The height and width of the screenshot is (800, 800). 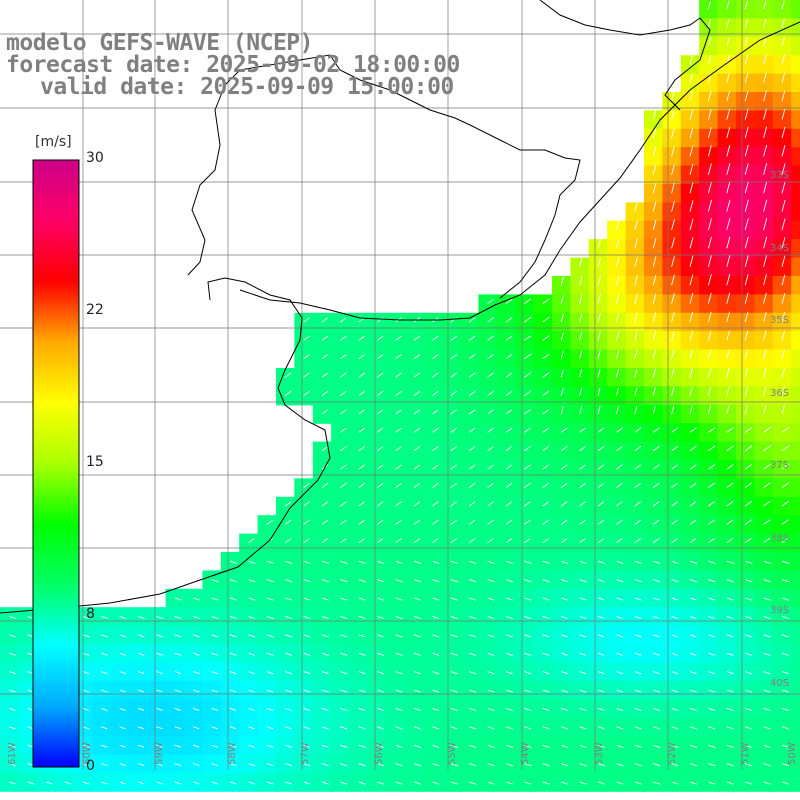 What do you see at coordinates (90, 766) in the screenshot?
I see `colorbar-tick-0: 0` at bounding box center [90, 766].